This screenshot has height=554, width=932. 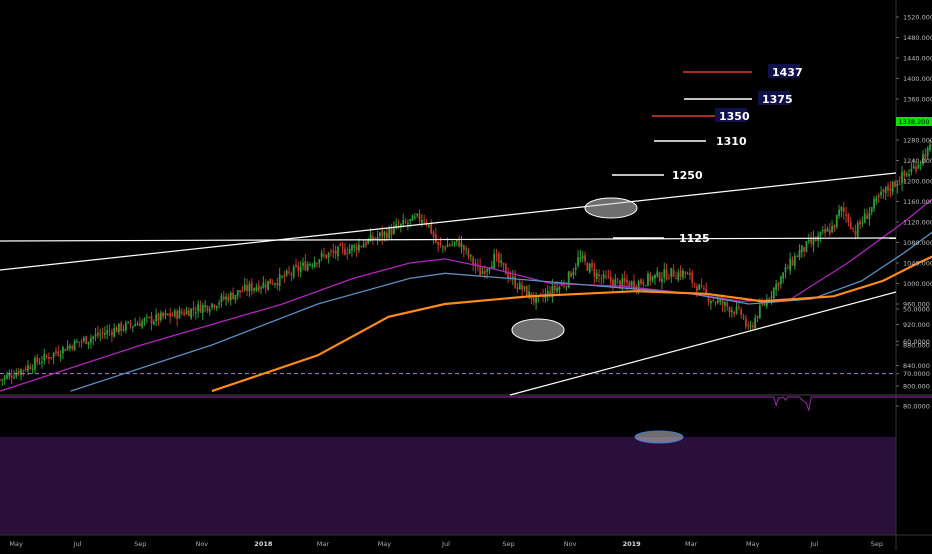 What do you see at coordinates (611, 208) in the screenshot?
I see `breakout-ellipse` at bounding box center [611, 208].